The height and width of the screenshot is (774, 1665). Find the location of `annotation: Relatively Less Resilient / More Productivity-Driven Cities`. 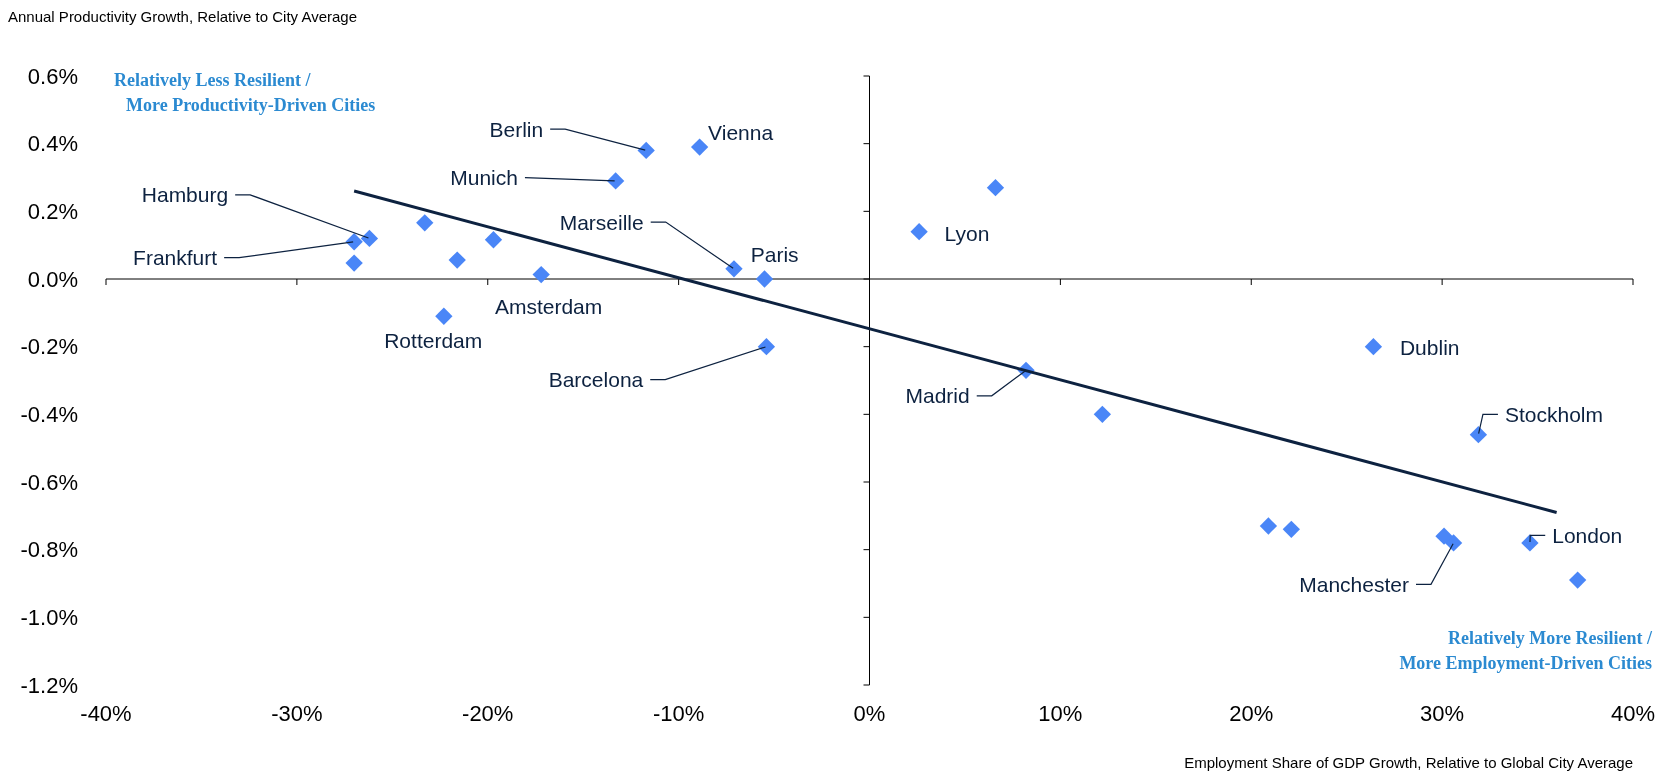

annotation: Relatively Less Resilient / More Productivity-Driven Cities is located at coordinates (245, 92).